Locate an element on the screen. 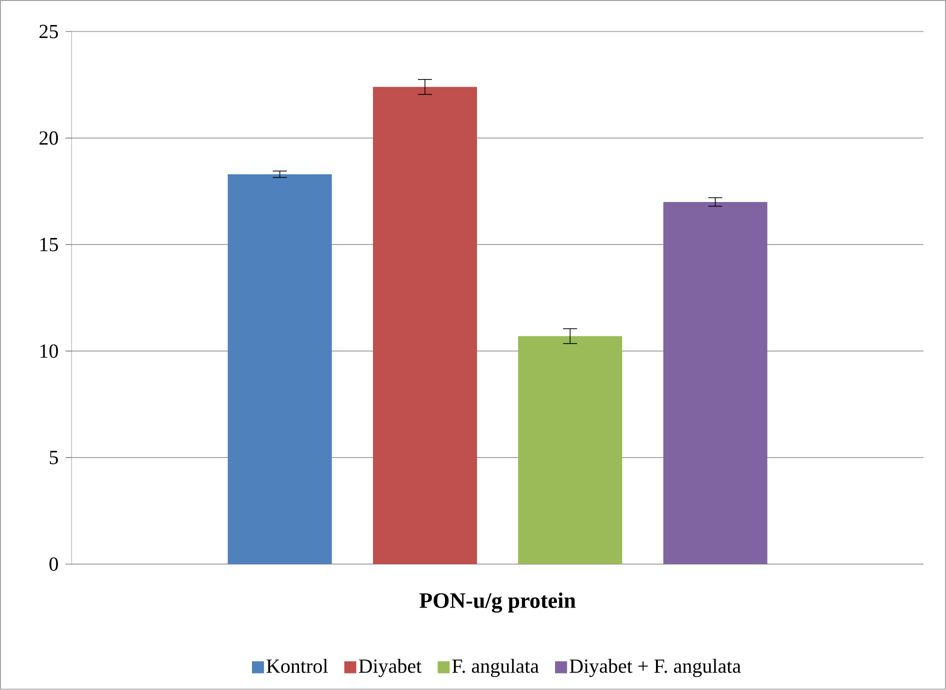 The height and width of the screenshot is (690, 946). x-axis-title: PON-u/g protein is located at coordinates (498, 602).